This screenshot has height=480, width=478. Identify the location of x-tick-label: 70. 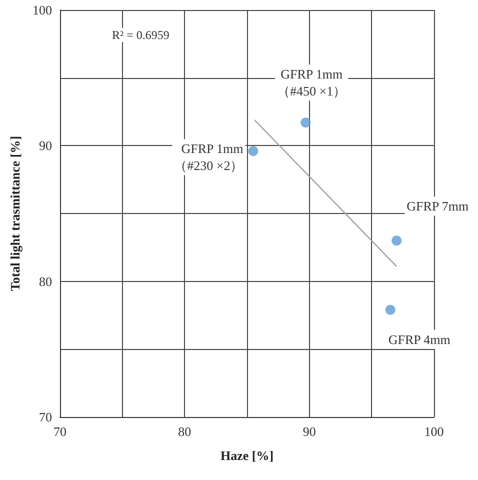
(60, 431).